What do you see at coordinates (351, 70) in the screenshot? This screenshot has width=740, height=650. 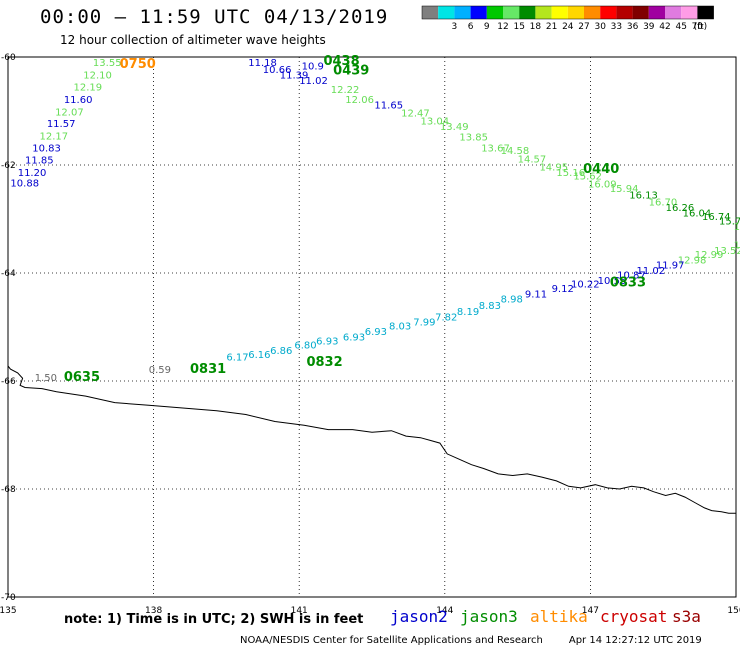 I see `pass-time-label: 0439` at bounding box center [351, 70].